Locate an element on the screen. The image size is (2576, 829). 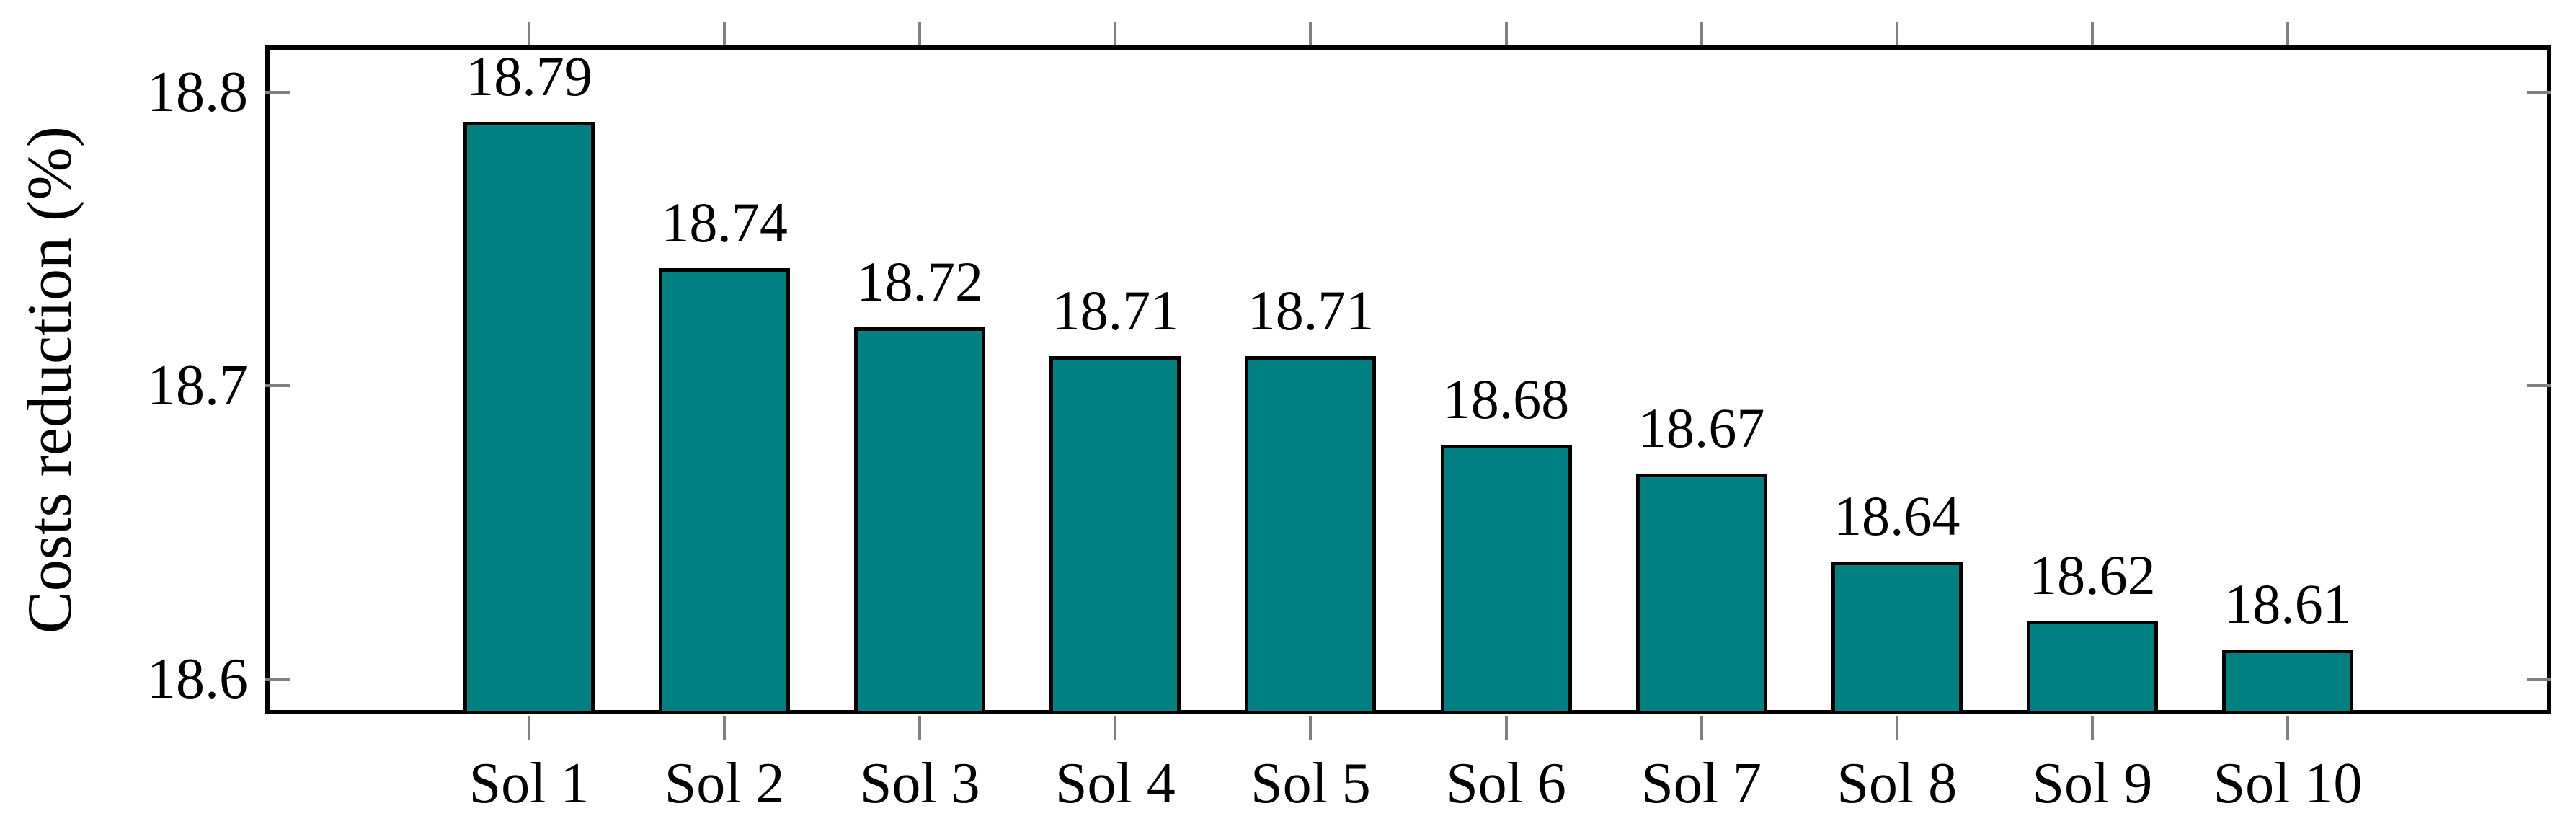
x-category-label: Sol 8 is located at coordinates (1897, 783).